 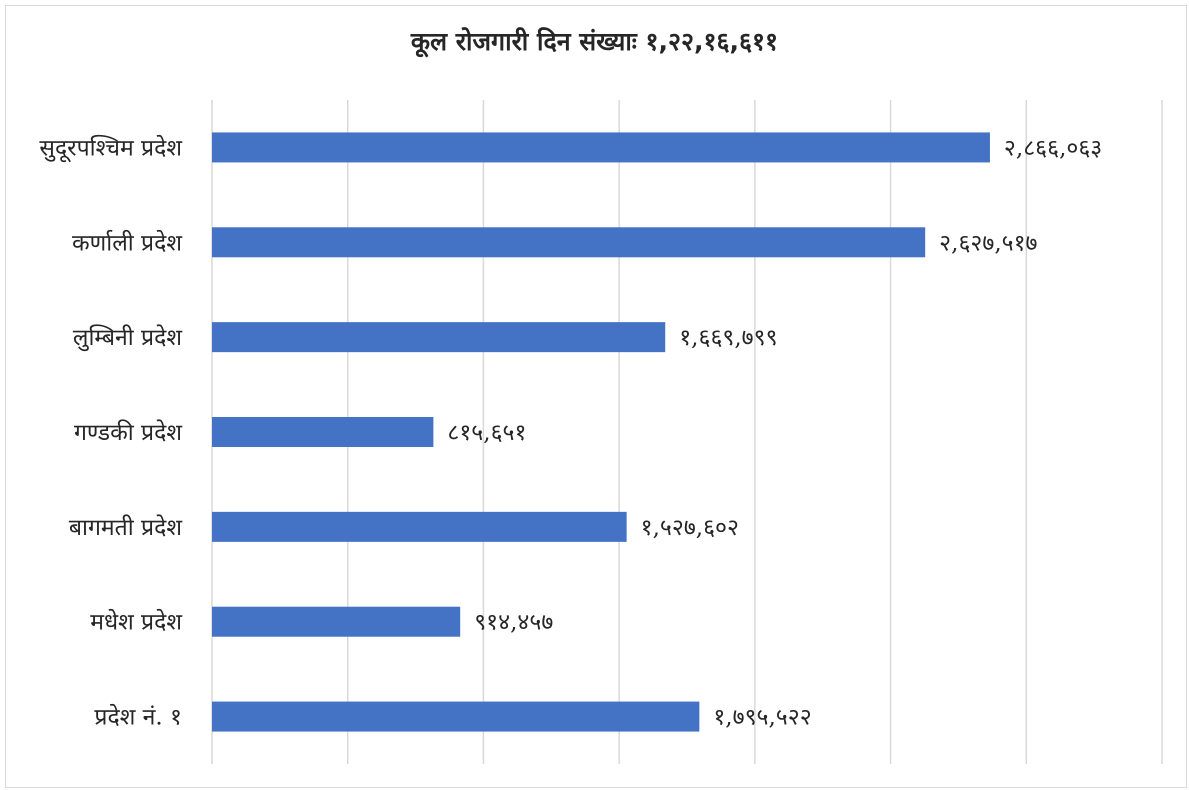 What do you see at coordinates (728, 338) in the screenshot?
I see `value-label: १,६६९,७९९` at bounding box center [728, 338].